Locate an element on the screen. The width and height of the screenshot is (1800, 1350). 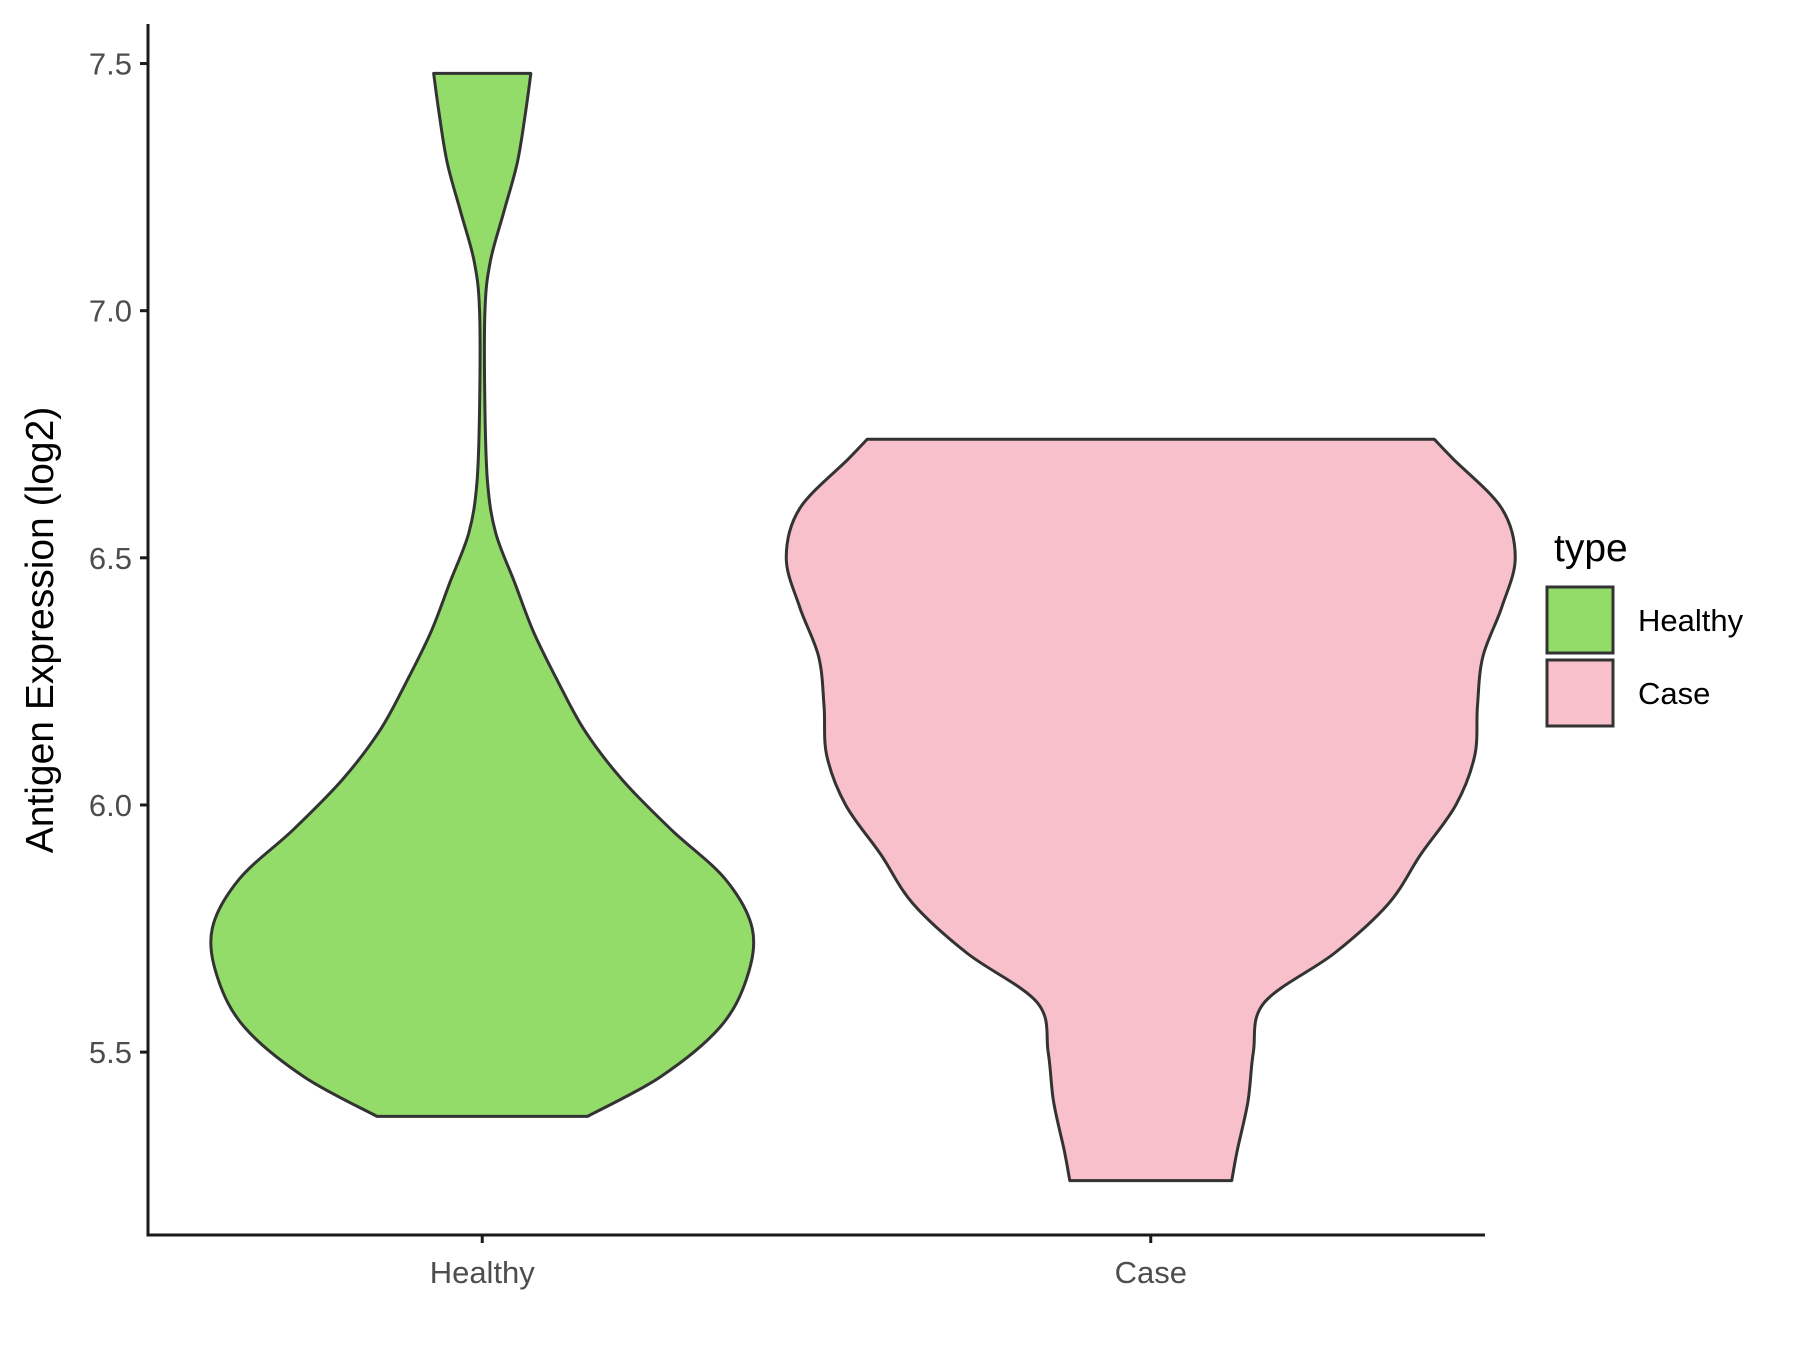
y-tick-label: 6.5 is located at coordinates (110, 558).